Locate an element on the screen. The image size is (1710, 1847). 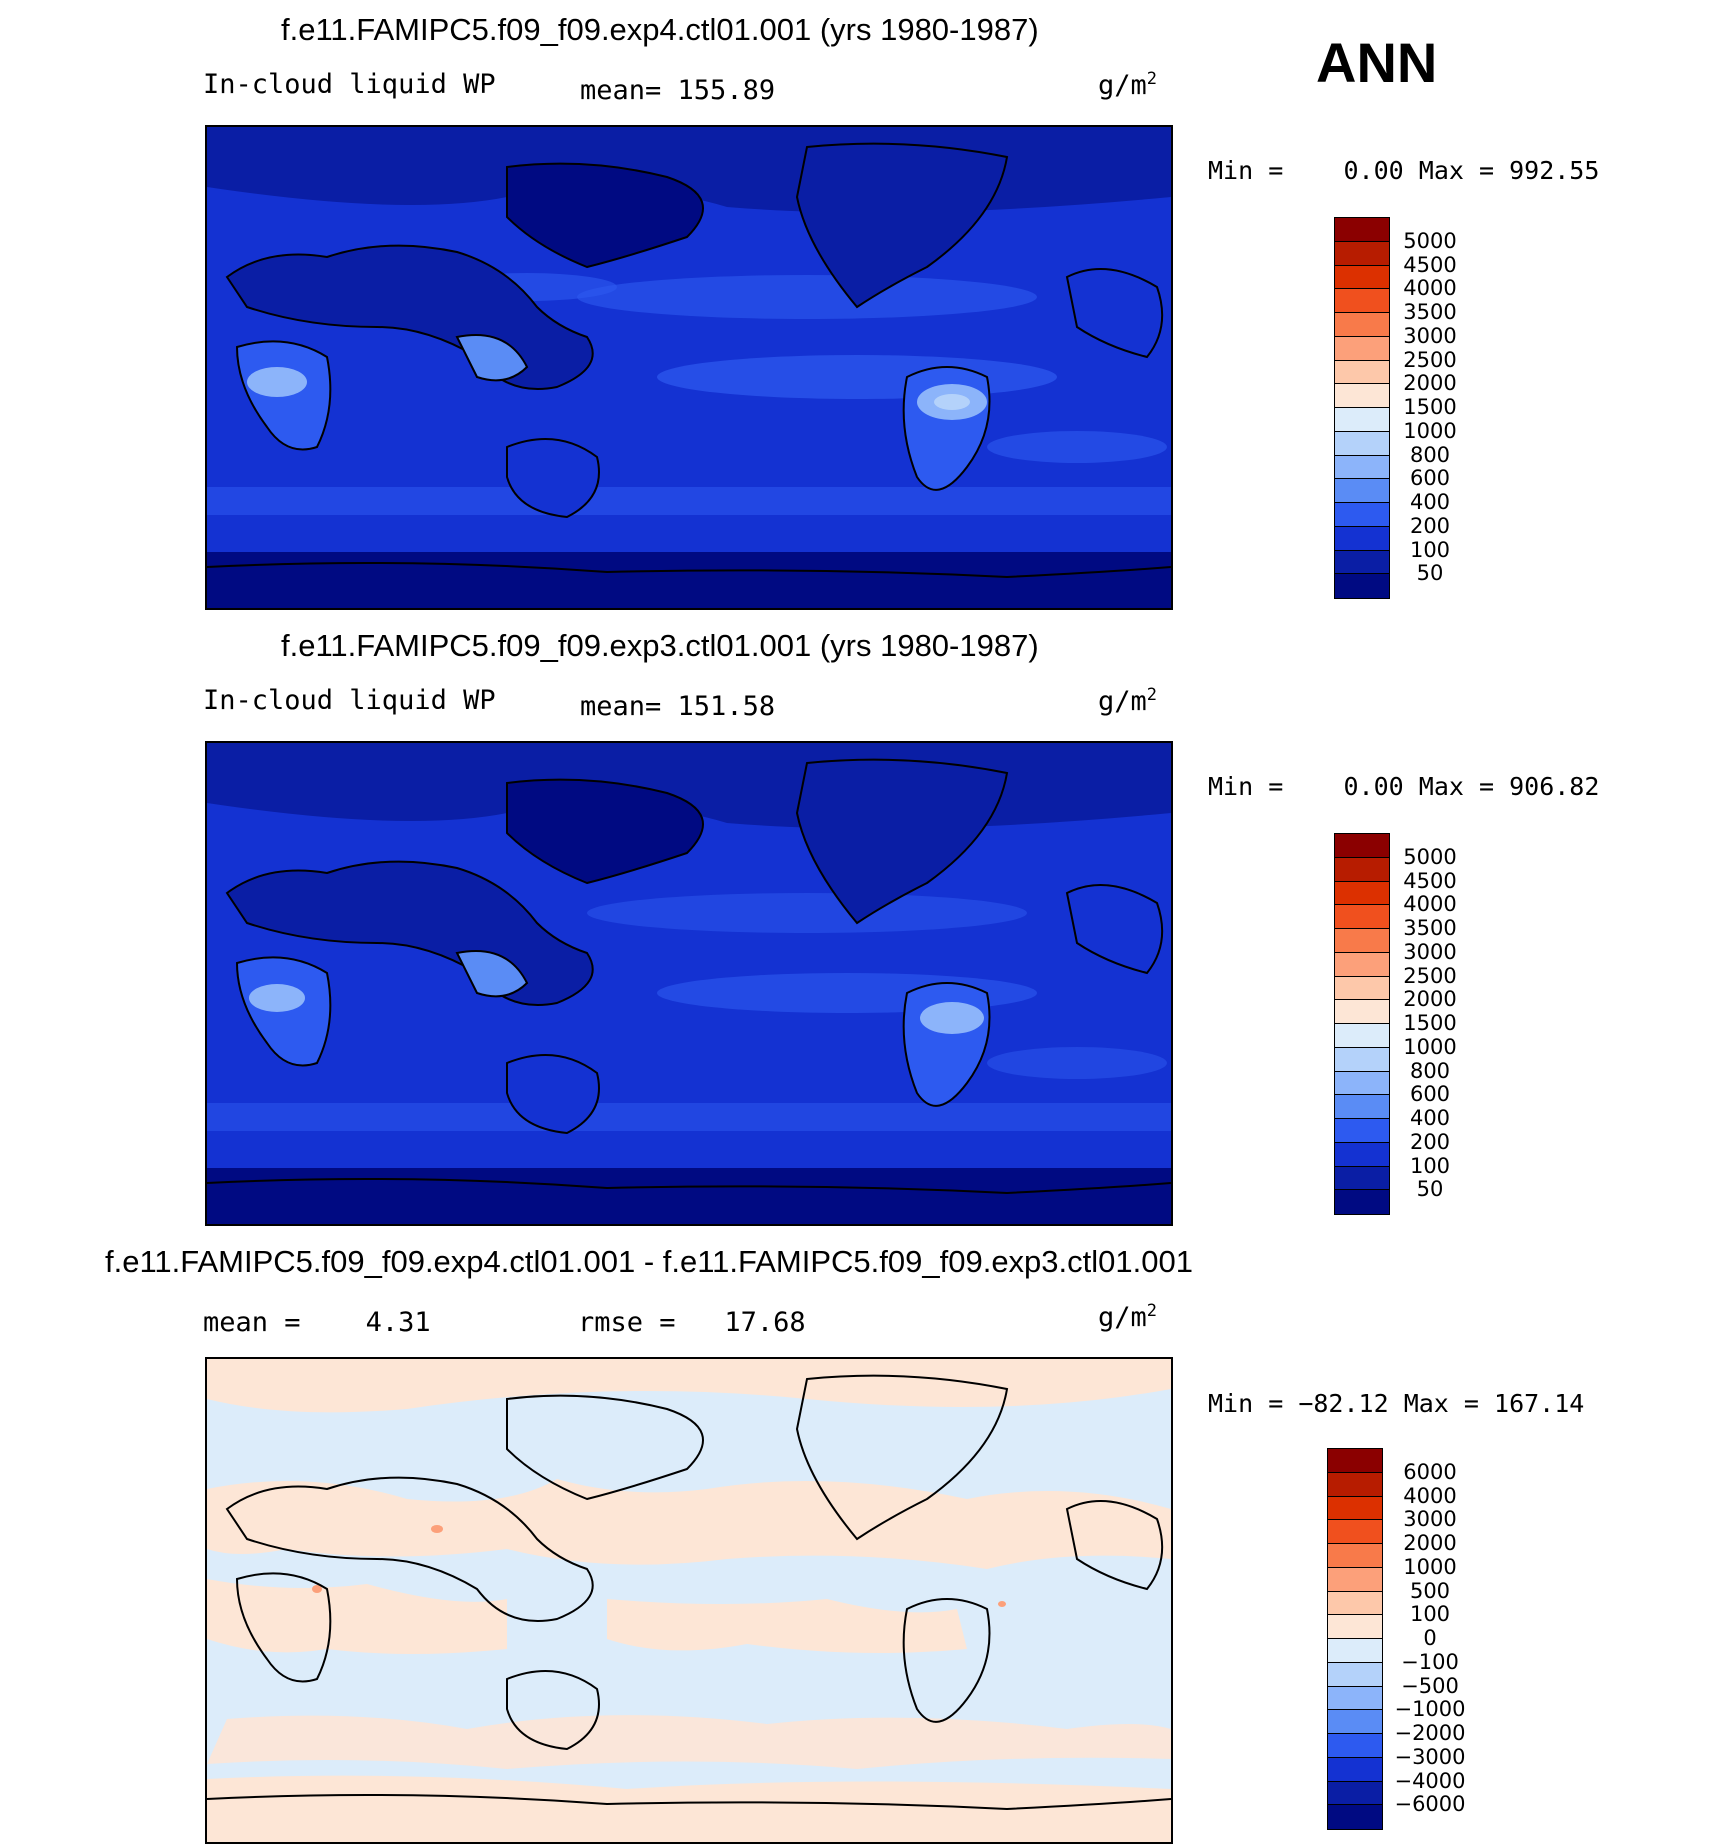
panel3-rmse: rmse = 17.68 is located at coordinates (692, 1322).